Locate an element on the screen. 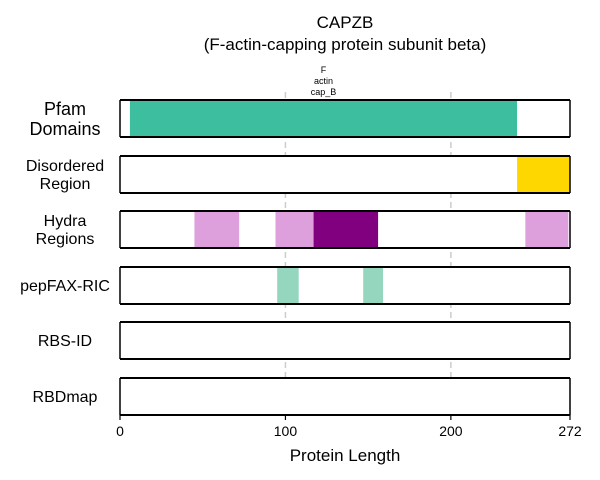 The height and width of the screenshot is (480, 600). track-row: RBS-ID is located at coordinates (304, 340).